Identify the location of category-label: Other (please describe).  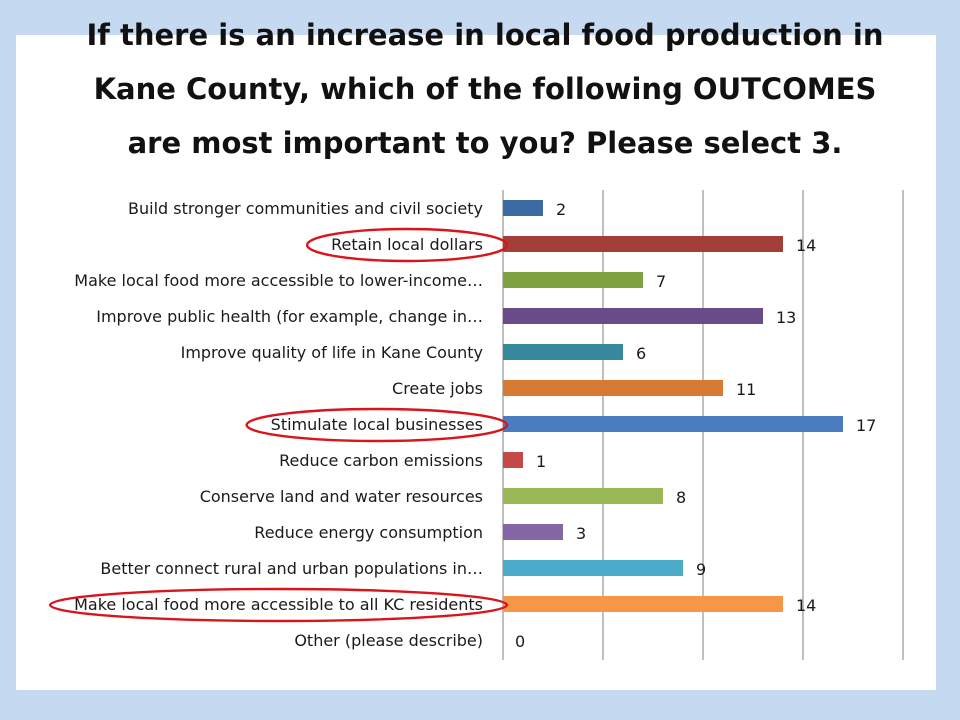
(388, 640).